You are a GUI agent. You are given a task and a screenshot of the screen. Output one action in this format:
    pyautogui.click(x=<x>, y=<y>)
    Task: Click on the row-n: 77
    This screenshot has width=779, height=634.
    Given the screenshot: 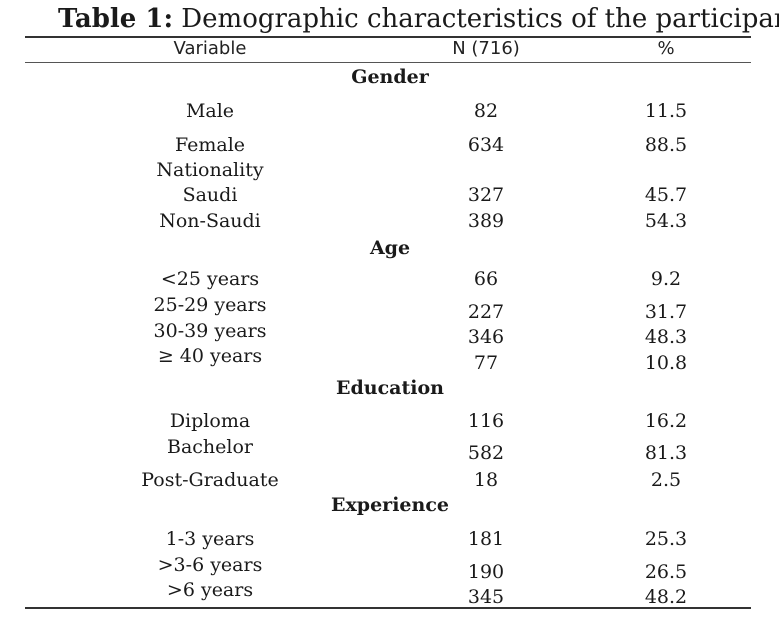 What is the action you would take?
    pyautogui.click(x=486, y=363)
    